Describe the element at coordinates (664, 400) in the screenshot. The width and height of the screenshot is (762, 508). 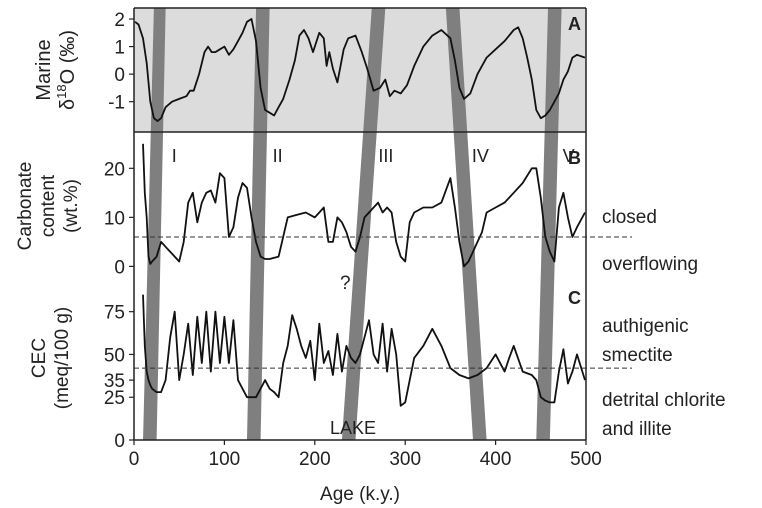
I see `label-detrital: detrital chlorite` at that location.